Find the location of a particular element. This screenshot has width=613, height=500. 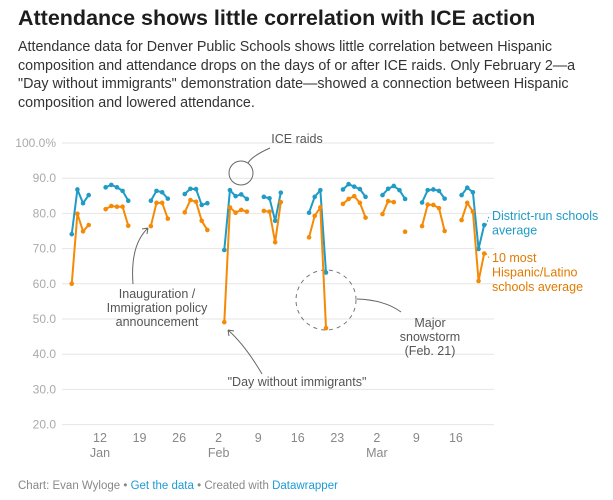

district-series-label: District-run schools is located at coordinates (545, 216).